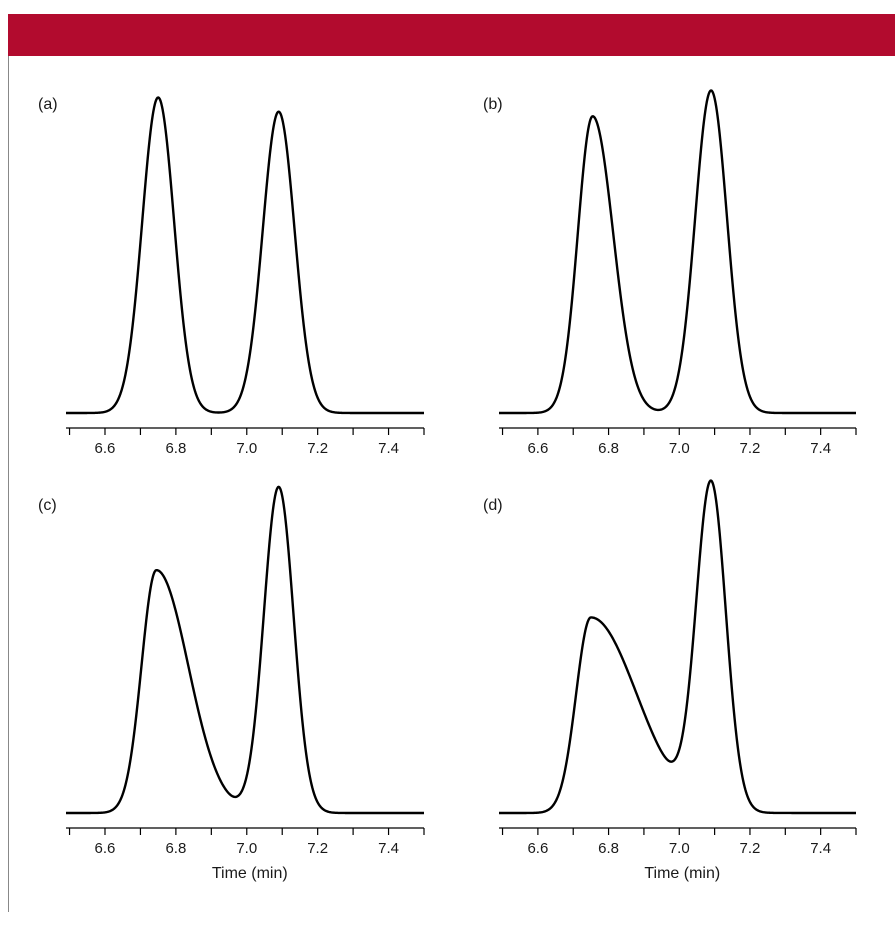 Image resolution: width=895 pixels, height=925 pixels. Describe the element at coordinates (493, 505) in the screenshot. I see `panel-label: (d)` at that location.